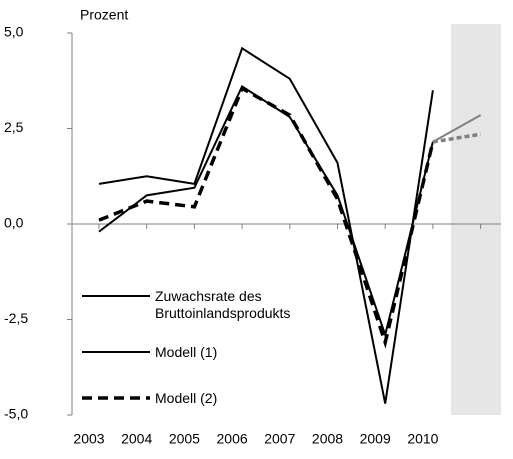  Describe the element at coordinates (375, 439) in the screenshot. I see `x-tick-label: 2009` at that location.